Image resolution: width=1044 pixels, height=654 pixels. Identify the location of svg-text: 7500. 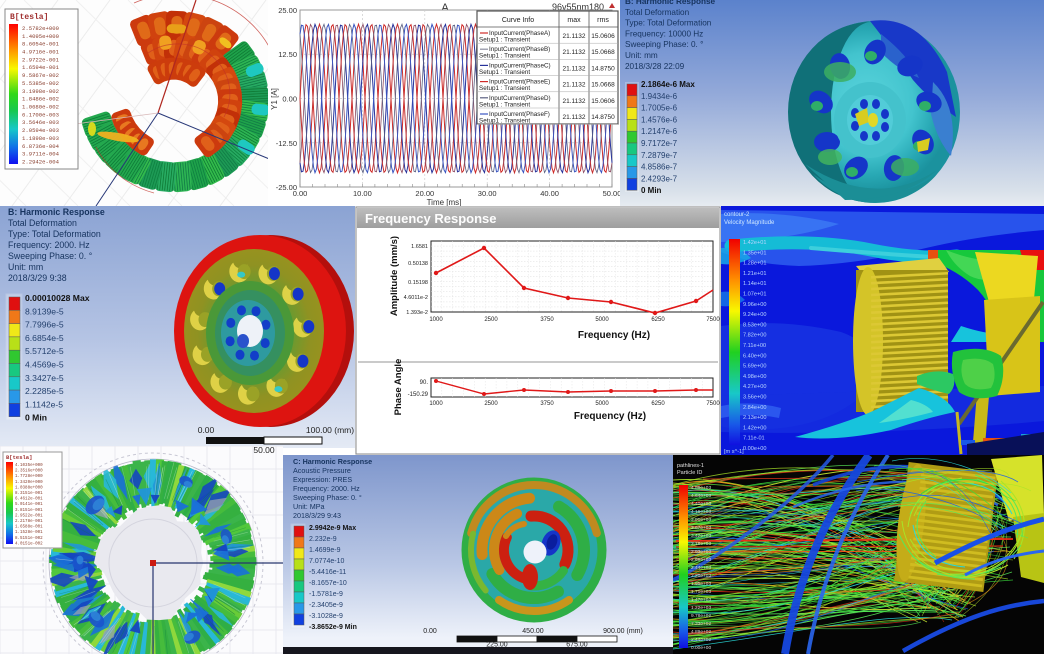
(713, 320).